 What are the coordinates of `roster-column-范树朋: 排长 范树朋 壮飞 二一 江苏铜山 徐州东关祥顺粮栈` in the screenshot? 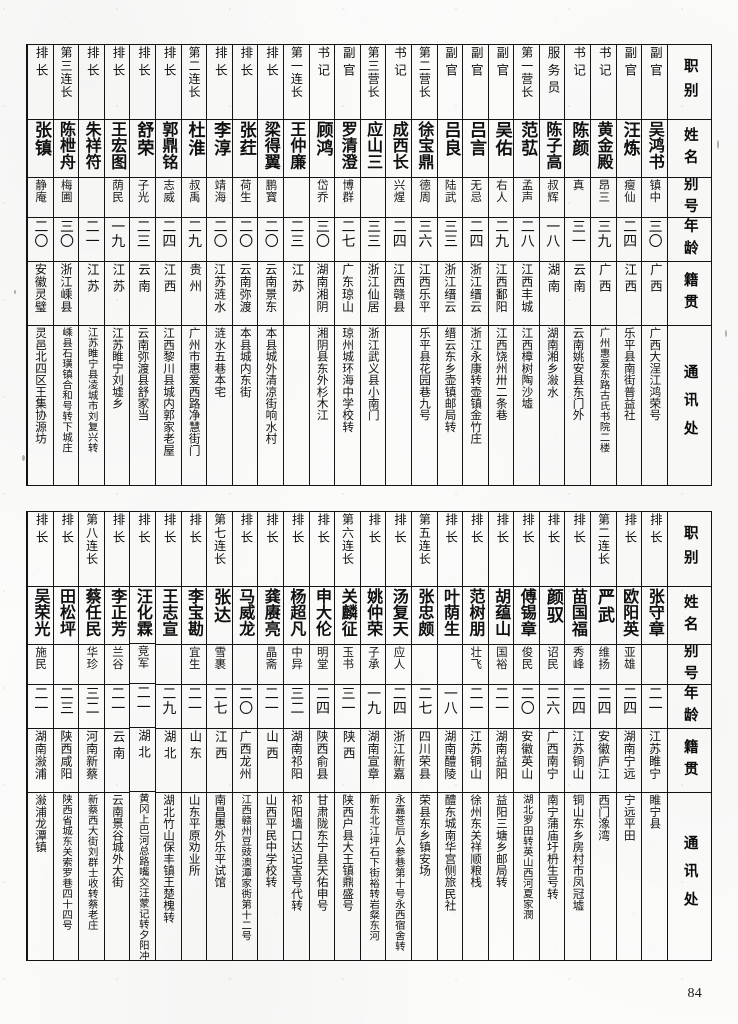 It's located at (475, 736).